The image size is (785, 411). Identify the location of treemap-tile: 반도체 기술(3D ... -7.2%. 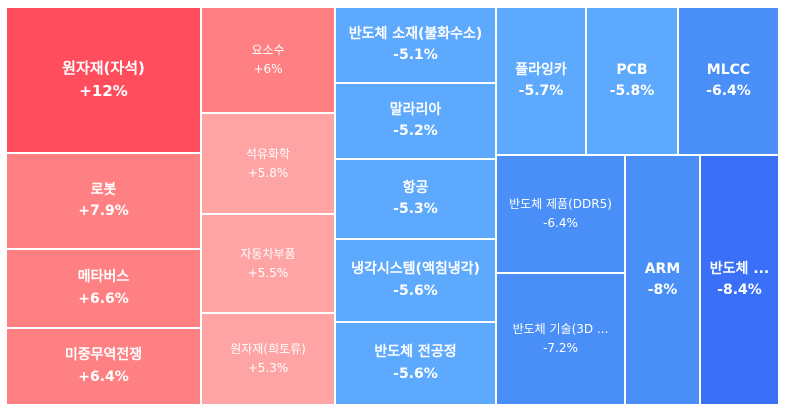
(560, 339).